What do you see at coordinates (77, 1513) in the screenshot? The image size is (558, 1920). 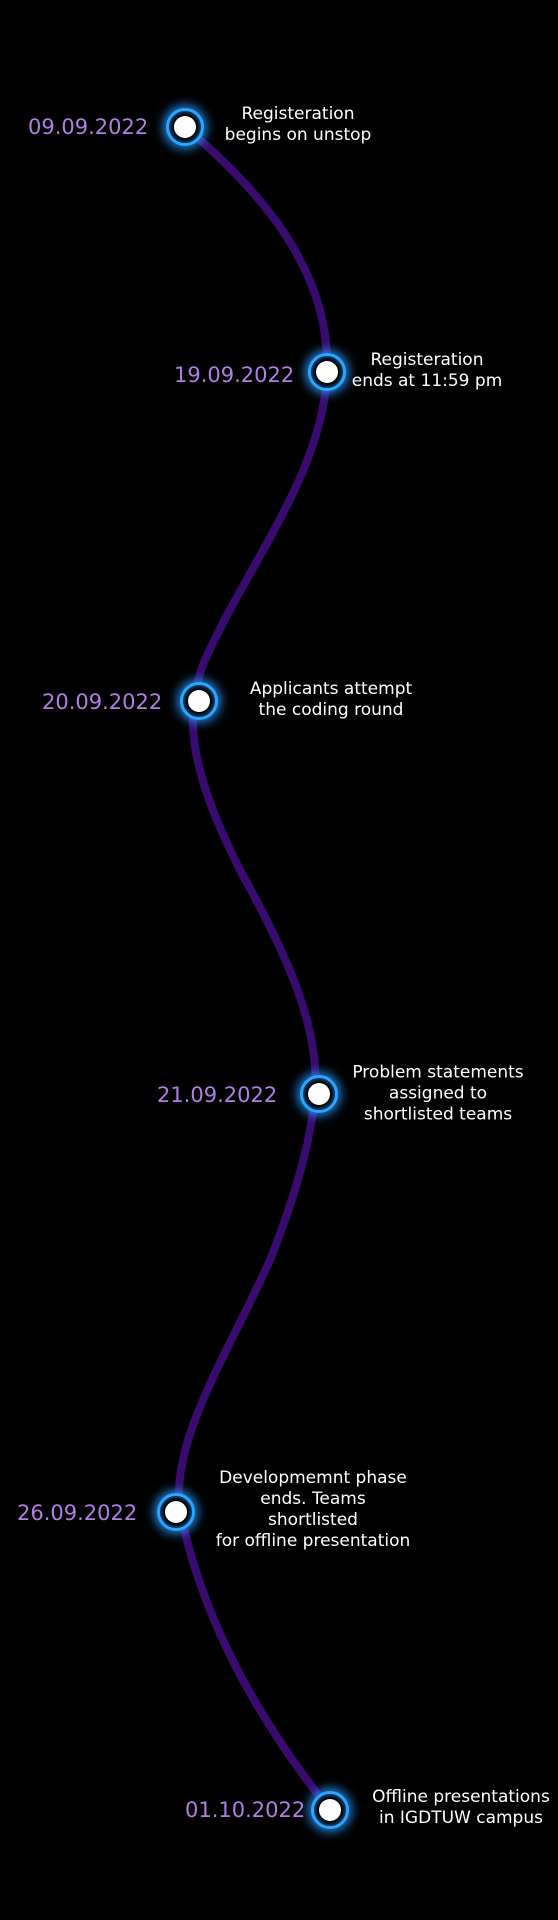 I see `event-date: 26.09.2022` at bounding box center [77, 1513].